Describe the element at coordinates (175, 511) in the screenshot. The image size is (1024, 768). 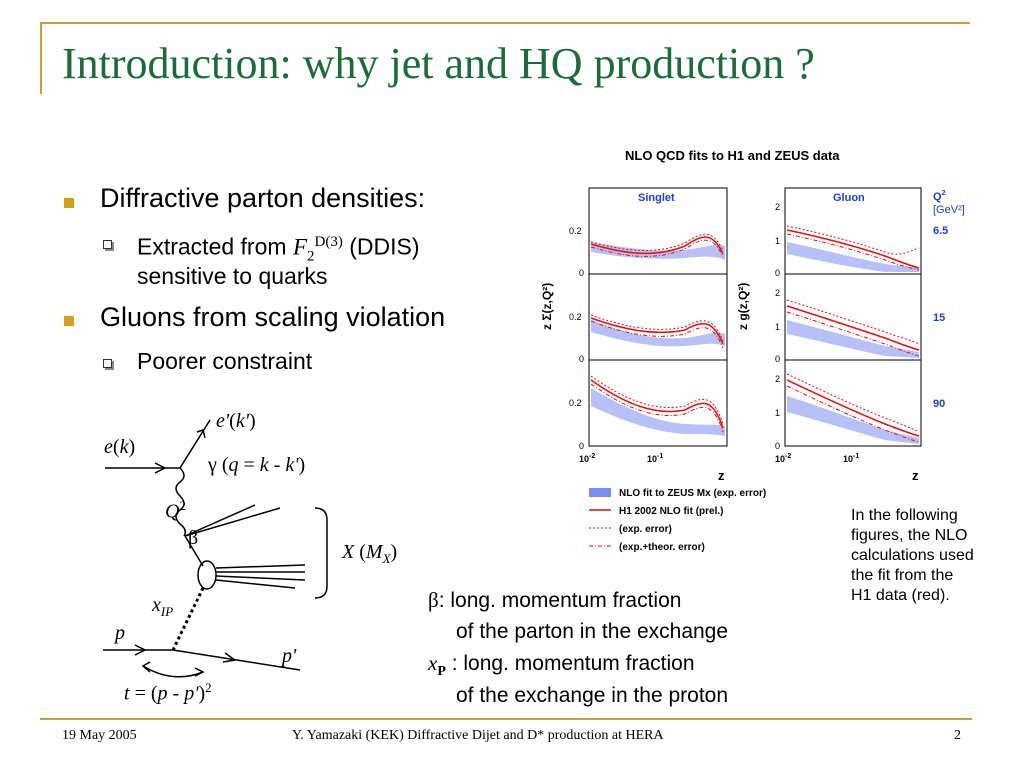
I see `label-Q2: Q2` at that location.